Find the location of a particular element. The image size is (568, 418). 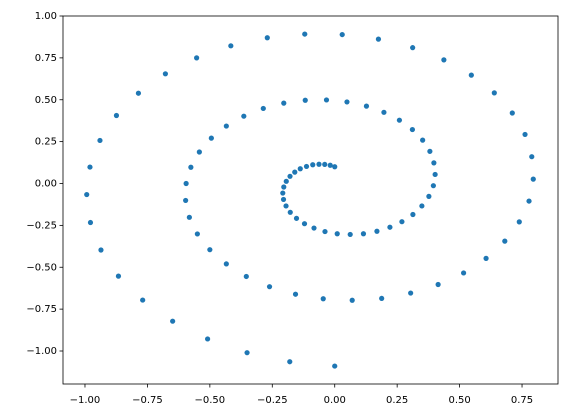

y-tick-label: 0.50 is located at coordinates (46, 100).